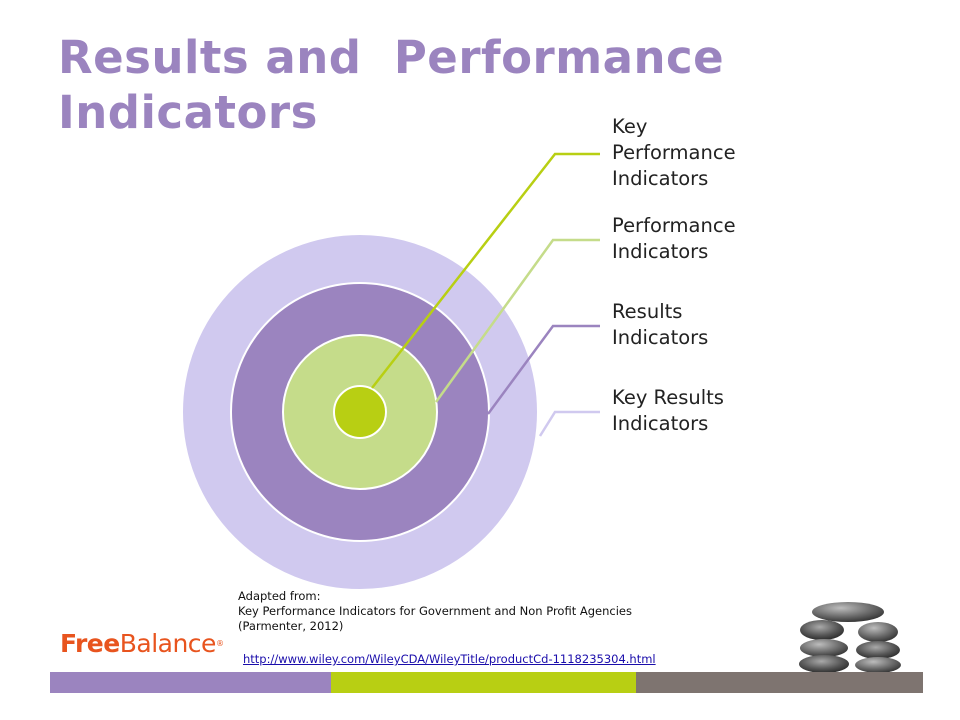 Image resolution: width=960 pixels, height=720 pixels. I want to click on footer-bar-gray, so click(779, 682).